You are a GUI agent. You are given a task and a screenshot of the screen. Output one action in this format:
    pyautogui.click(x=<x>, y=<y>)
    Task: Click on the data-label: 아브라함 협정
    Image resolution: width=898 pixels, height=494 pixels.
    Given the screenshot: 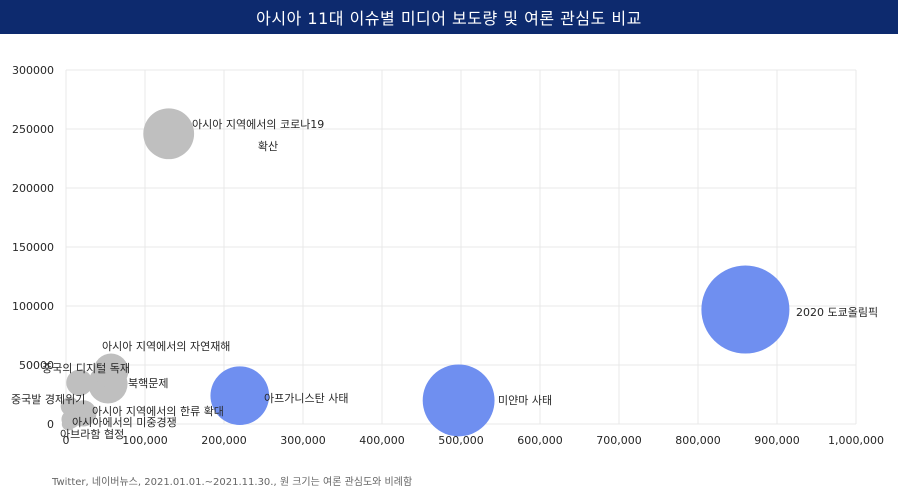 What is the action you would take?
    pyautogui.click(x=92, y=434)
    